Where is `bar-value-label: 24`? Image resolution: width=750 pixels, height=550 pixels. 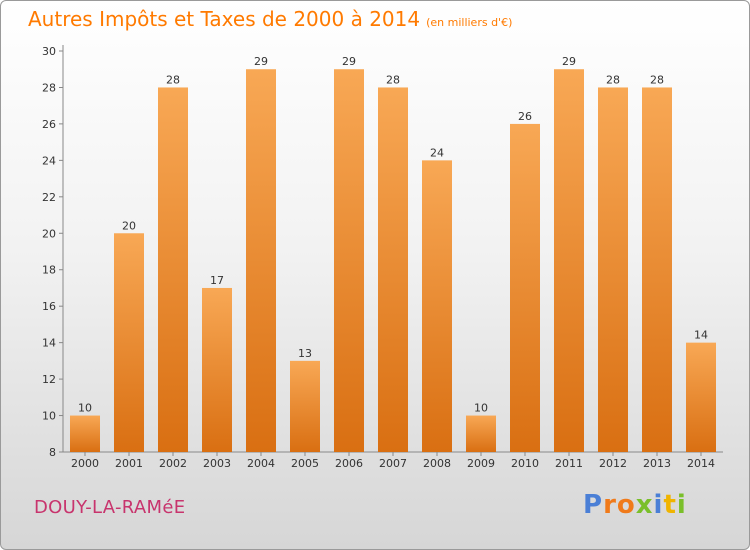 bar-value-label: 24 is located at coordinates (437, 152).